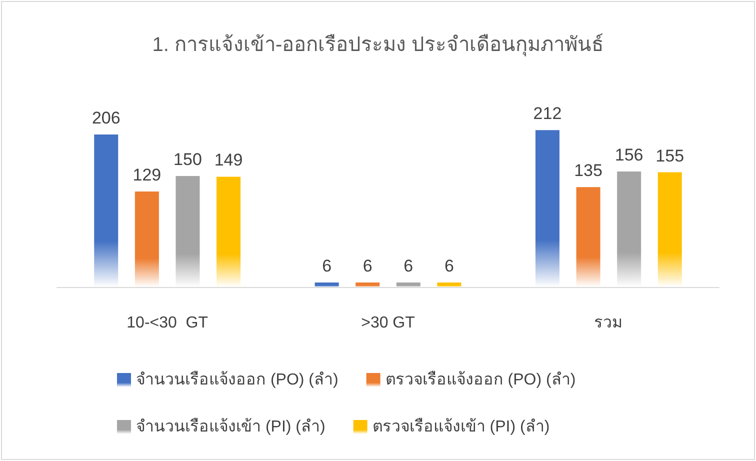  I want to click on x-tick-label: >30 GT, so click(388, 323).